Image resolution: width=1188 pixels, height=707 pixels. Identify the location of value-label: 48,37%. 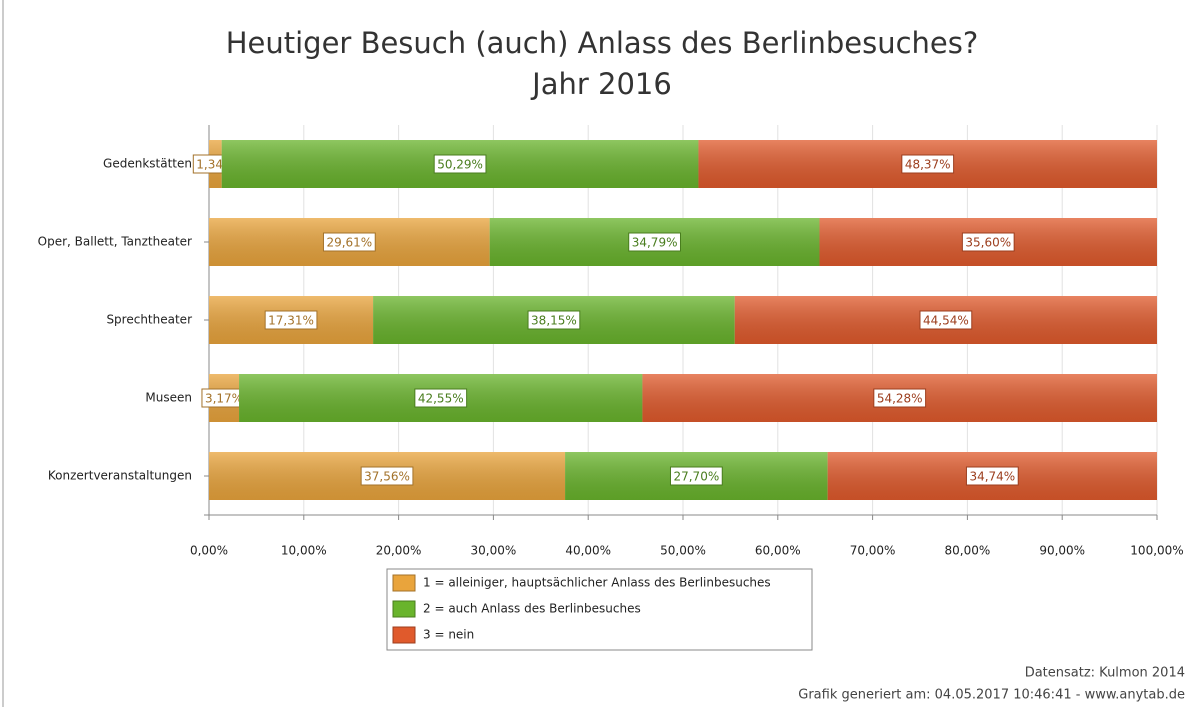
(928, 165).